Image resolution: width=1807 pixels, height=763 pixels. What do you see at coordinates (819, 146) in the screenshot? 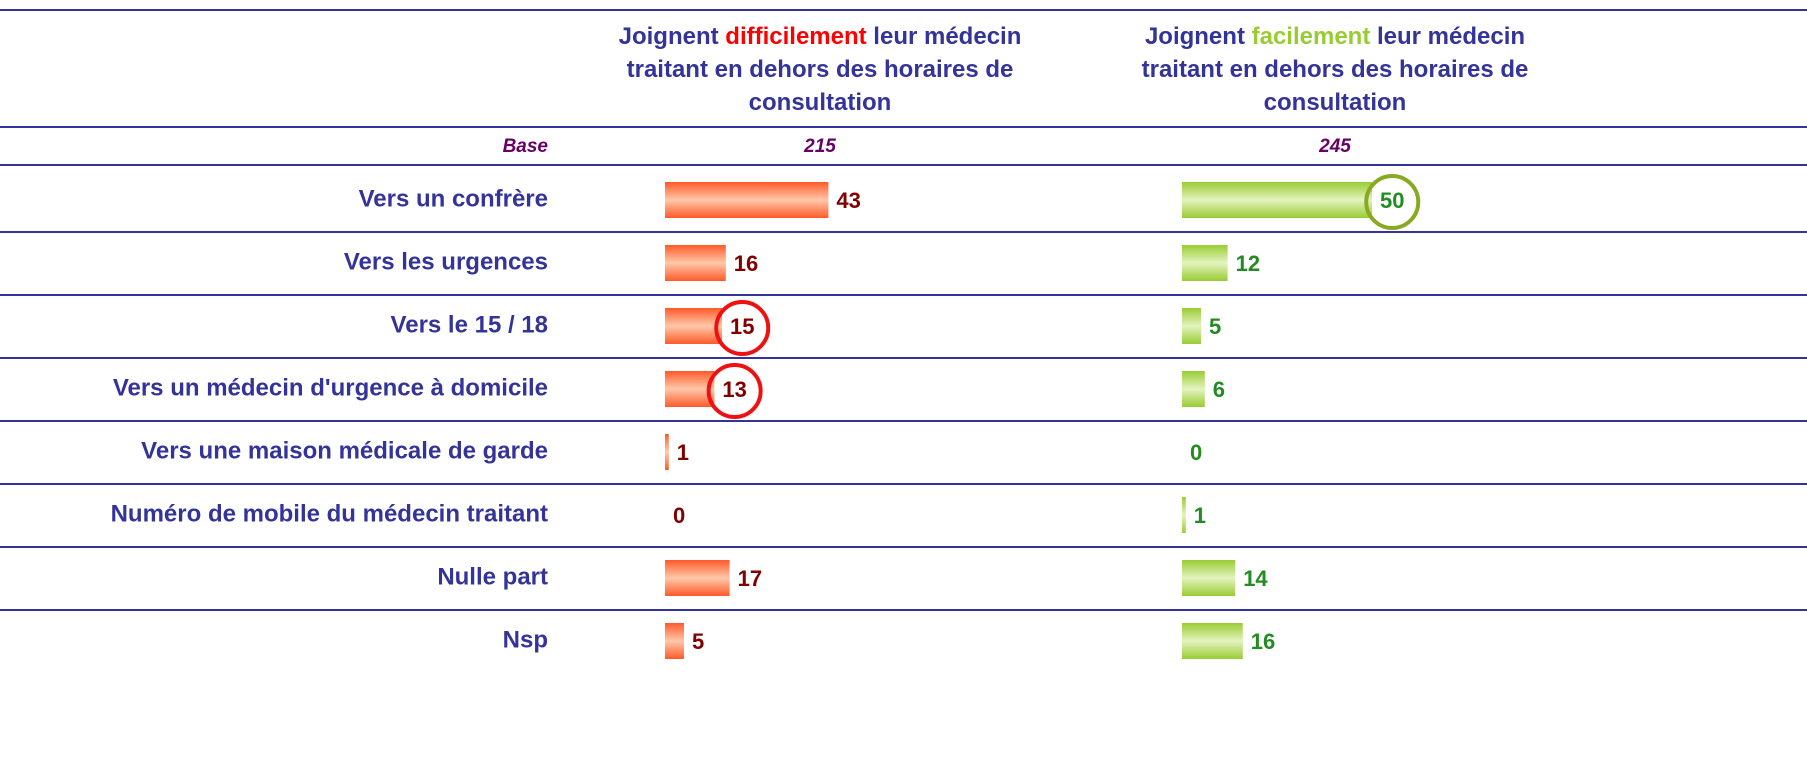
I see `base-value: 215` at bounding box center [819, 146].